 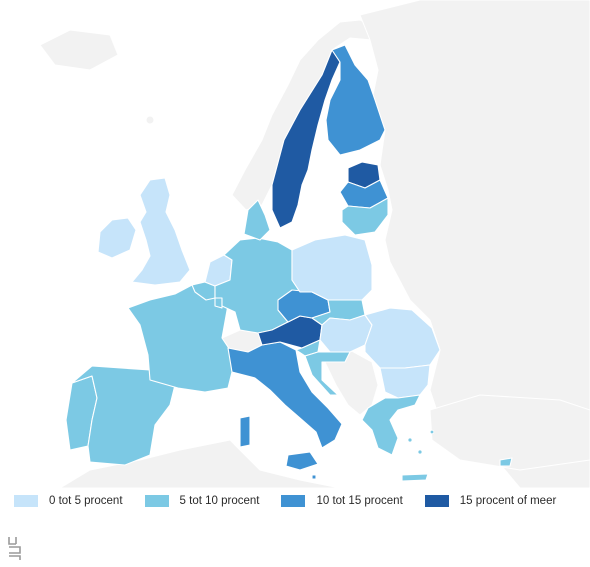 What do you see at coordinates (14, 548) in the screenshot?
I see `cbs-logo-icon` at bounding box center [14, 548].